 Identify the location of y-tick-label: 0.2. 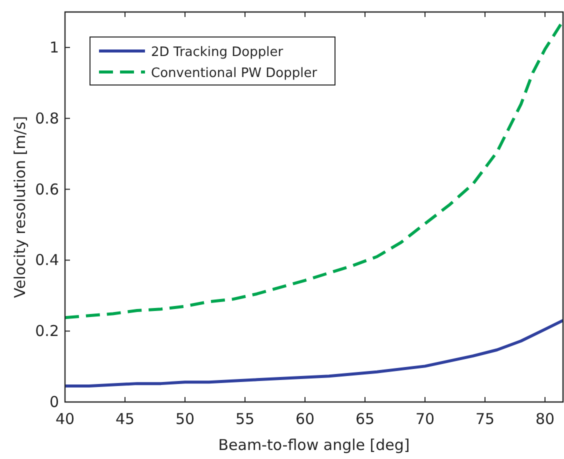
(47, 331).